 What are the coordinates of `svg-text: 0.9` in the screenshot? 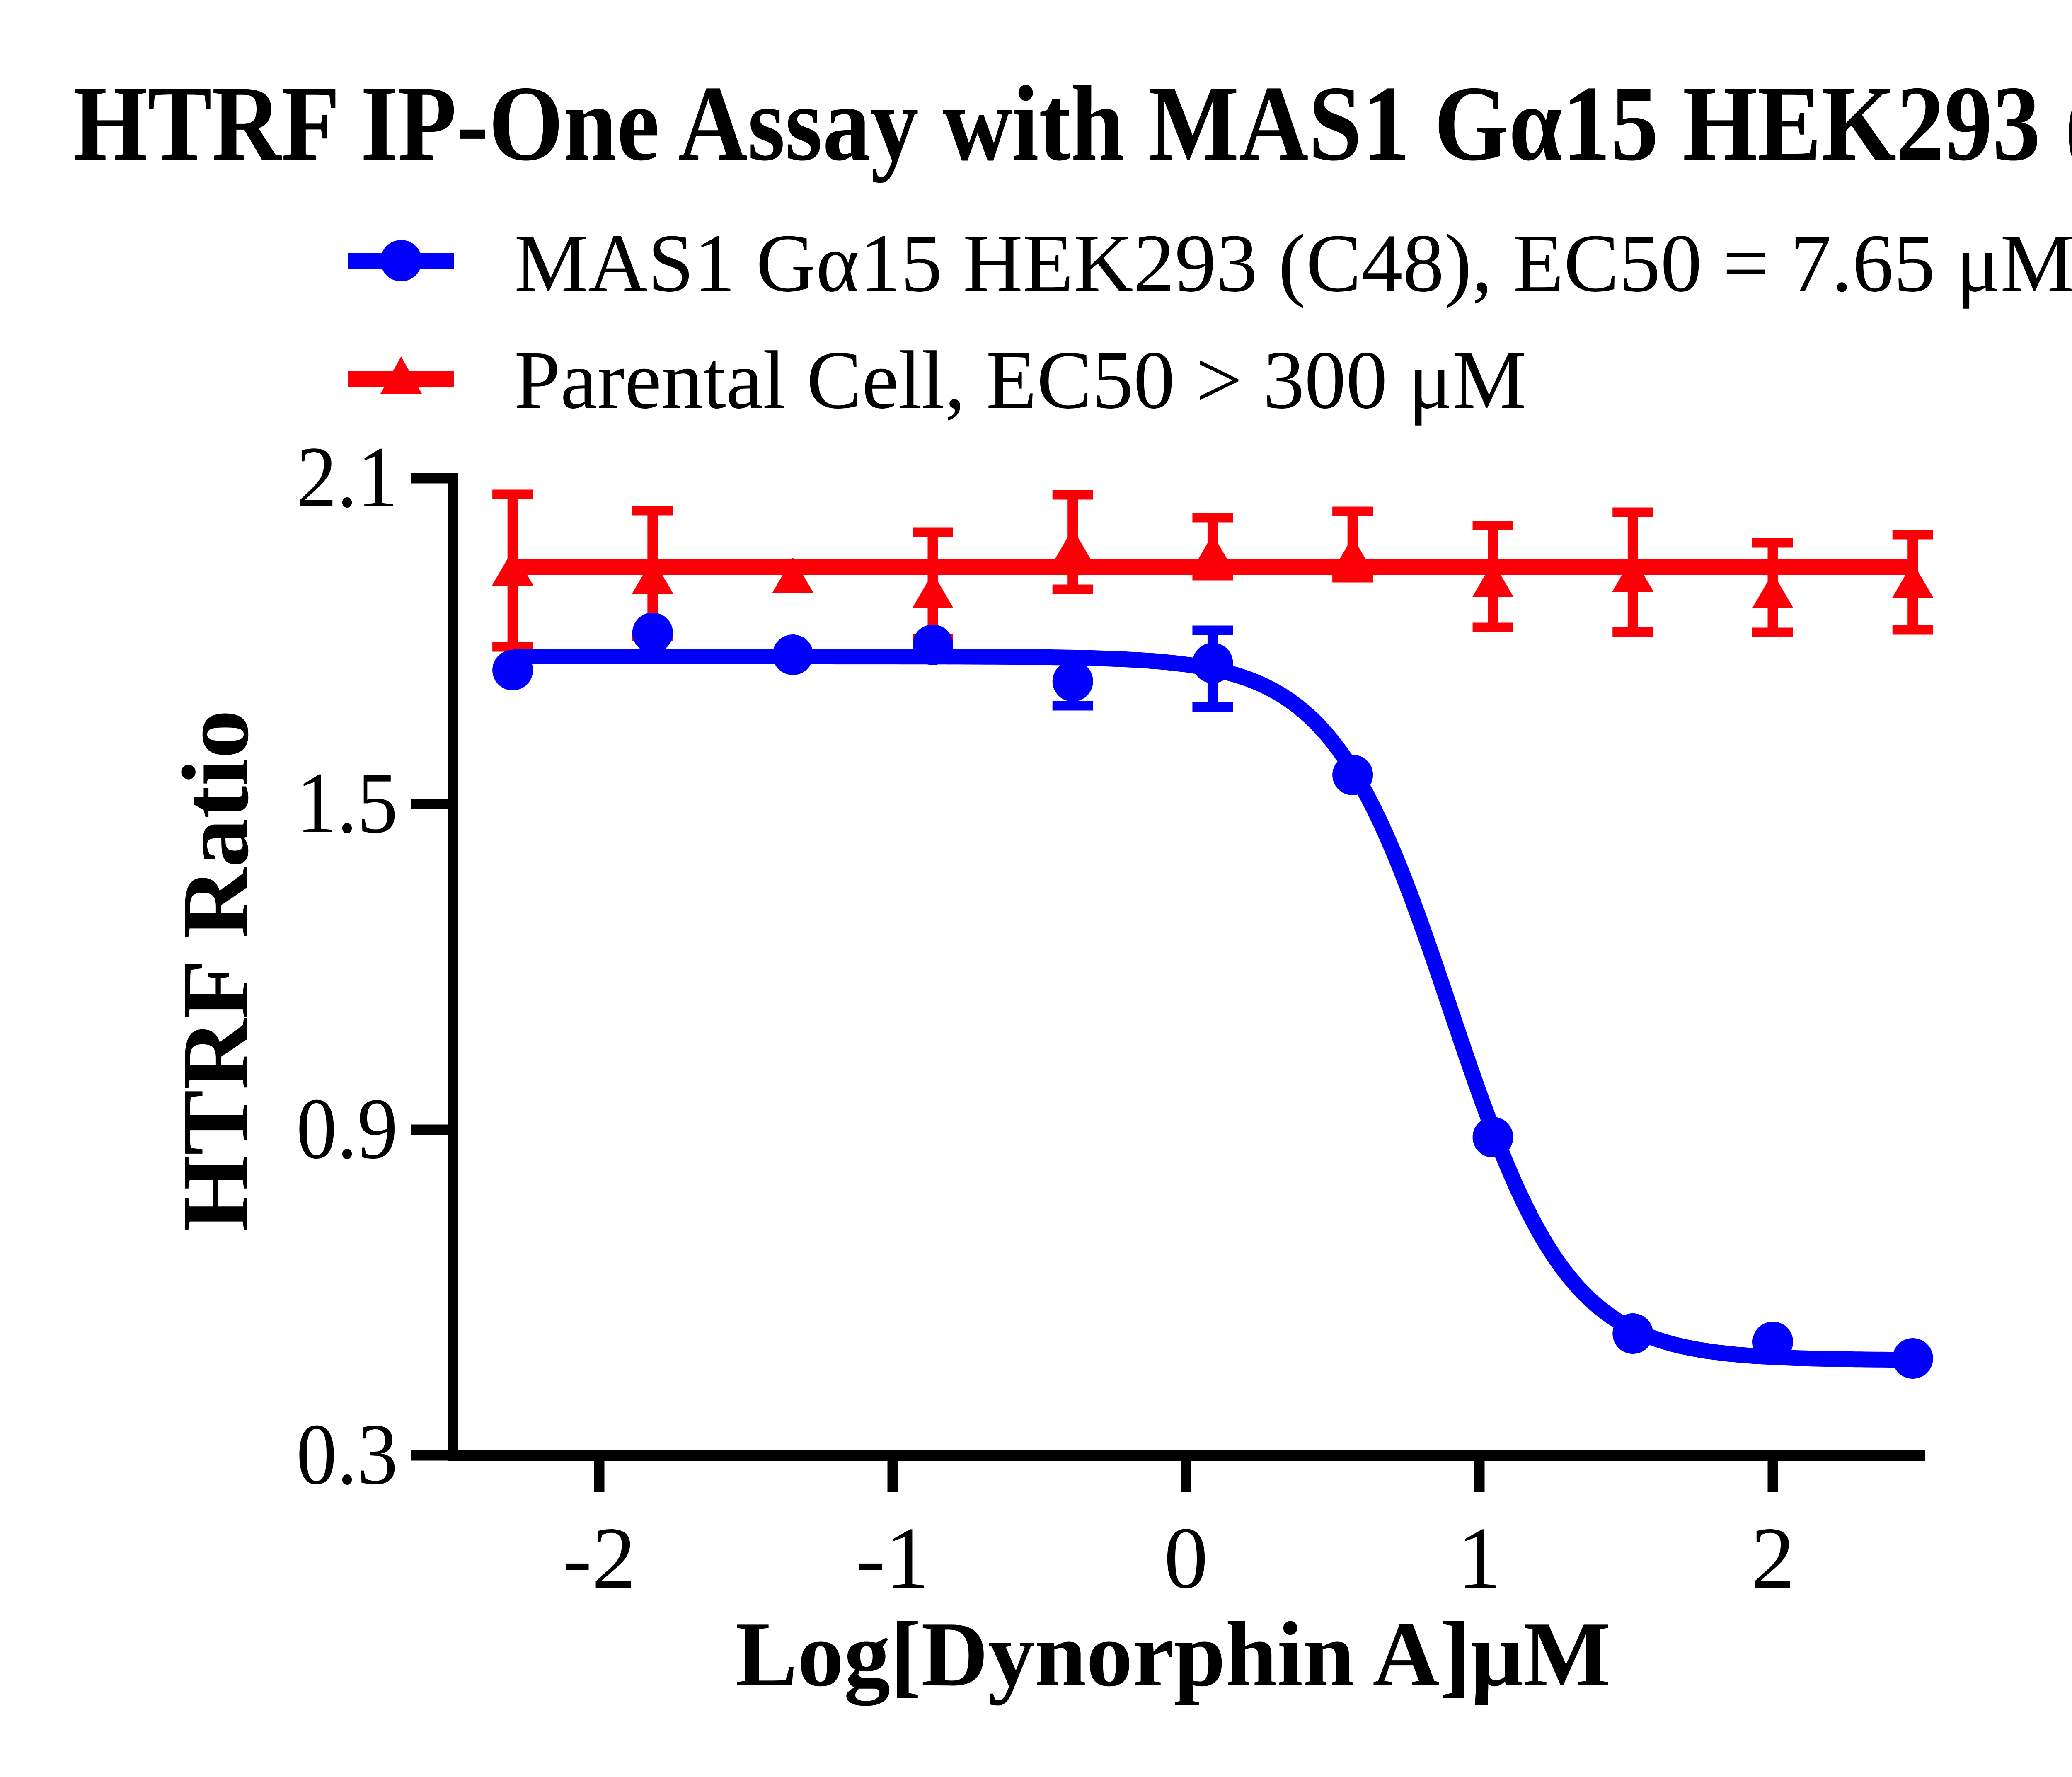 It's located at (347, 1128).